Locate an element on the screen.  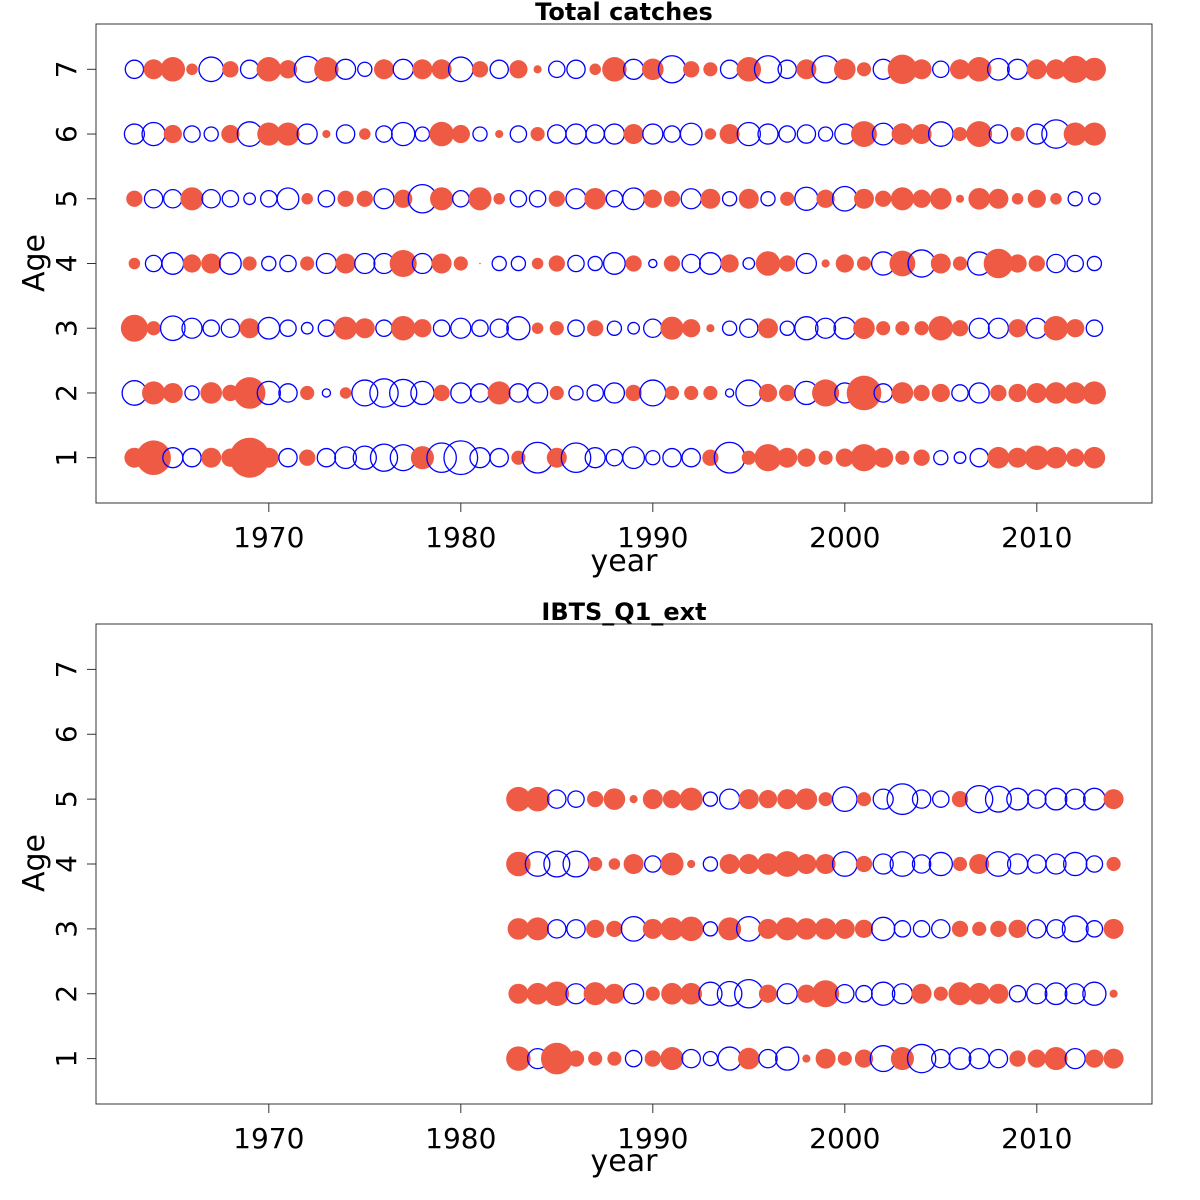
y-axis-label: Age is located at coordinates (34, 263).